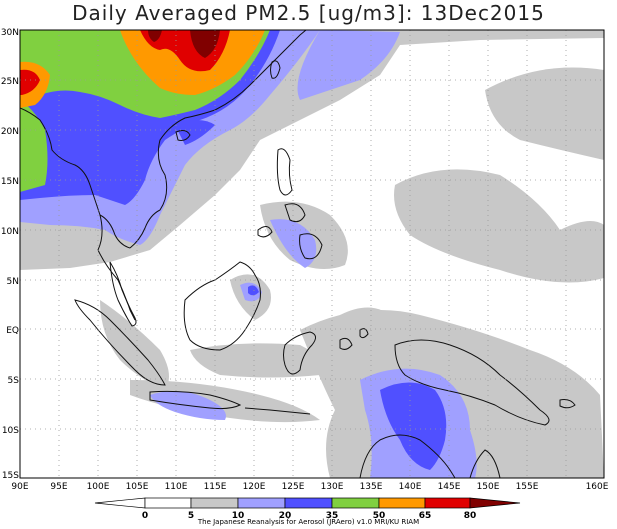  I want to click on colorbar, so click(307, 503).